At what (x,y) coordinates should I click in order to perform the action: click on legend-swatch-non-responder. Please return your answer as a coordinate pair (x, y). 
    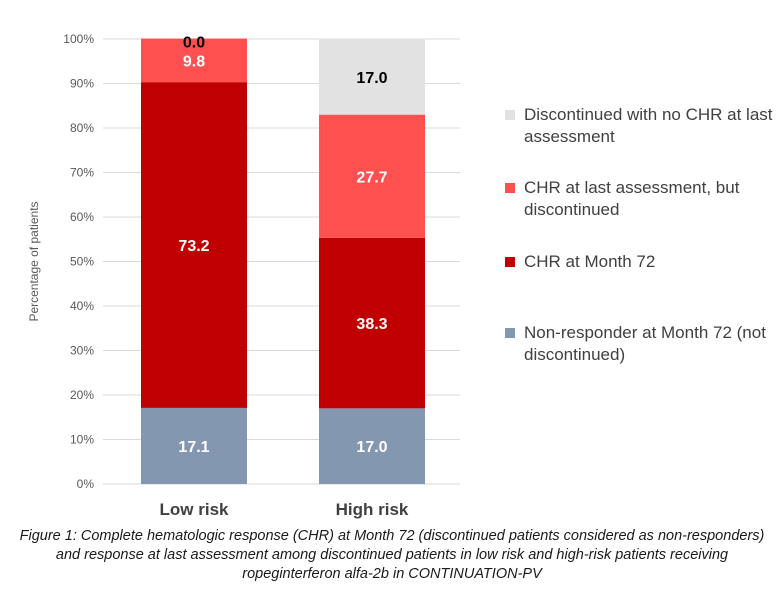
    Looking at the image, I should click on (510, 333).